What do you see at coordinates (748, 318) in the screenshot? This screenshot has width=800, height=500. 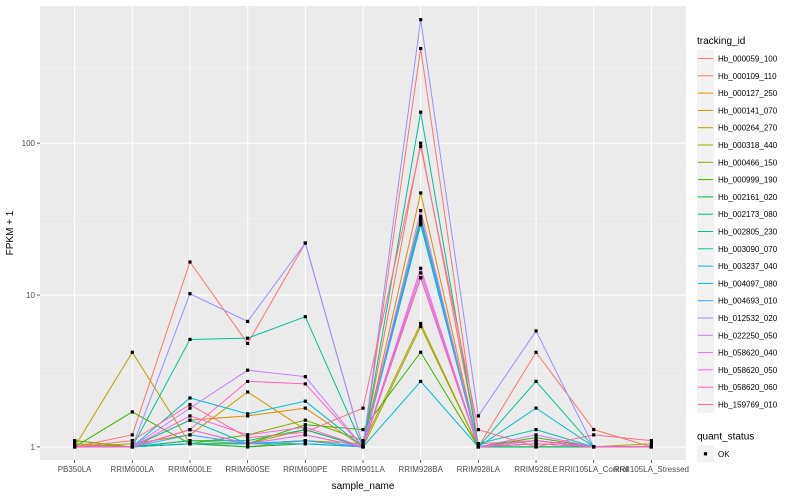 I see `legend-label: Hb_012532_020` at bounding box center [748, 318].